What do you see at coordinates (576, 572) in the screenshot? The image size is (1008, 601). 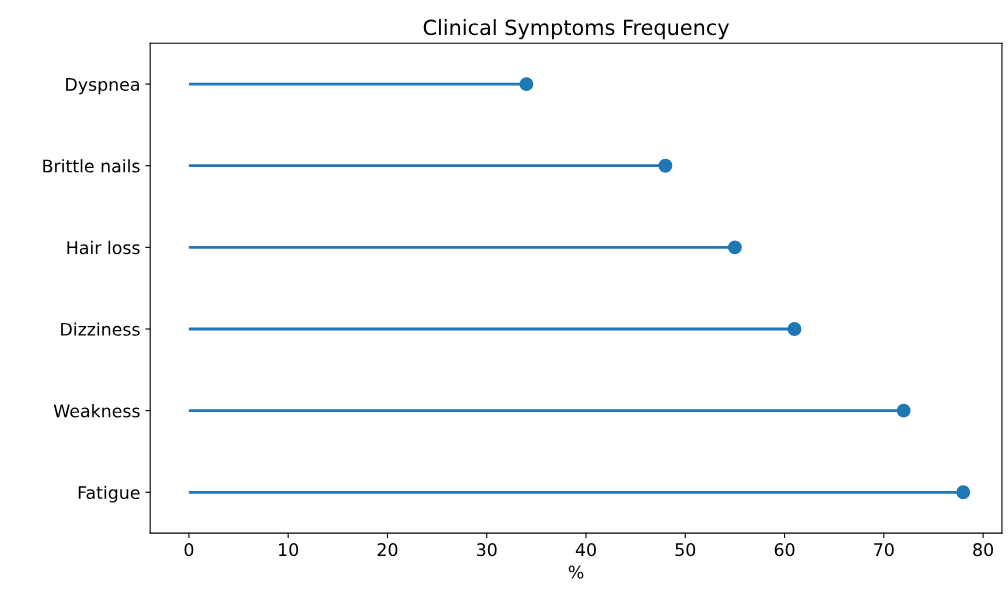 I see `x-axis-title: %` at bounding box center [576, 572].